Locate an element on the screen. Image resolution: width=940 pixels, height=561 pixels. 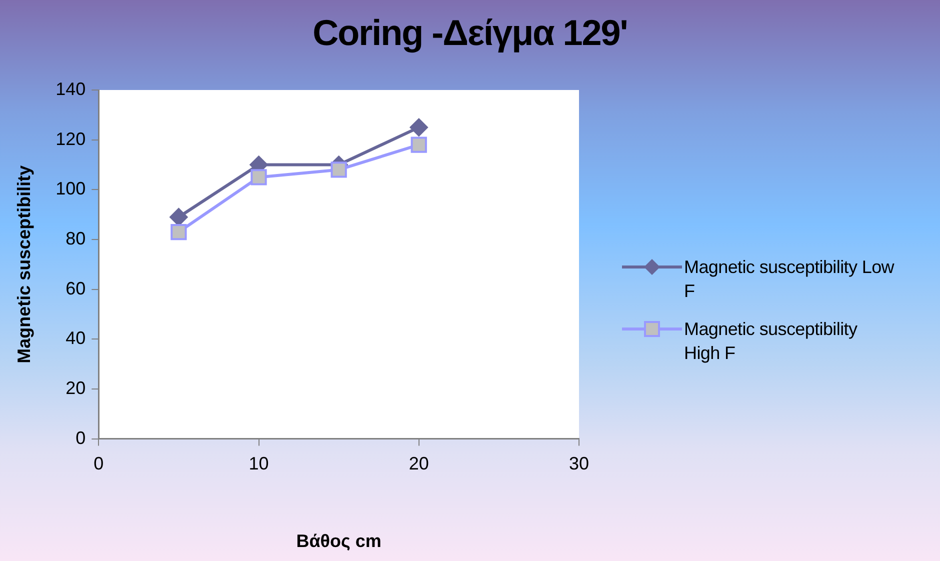
y-tick-label: 0 is located at coordinates (81, 438).